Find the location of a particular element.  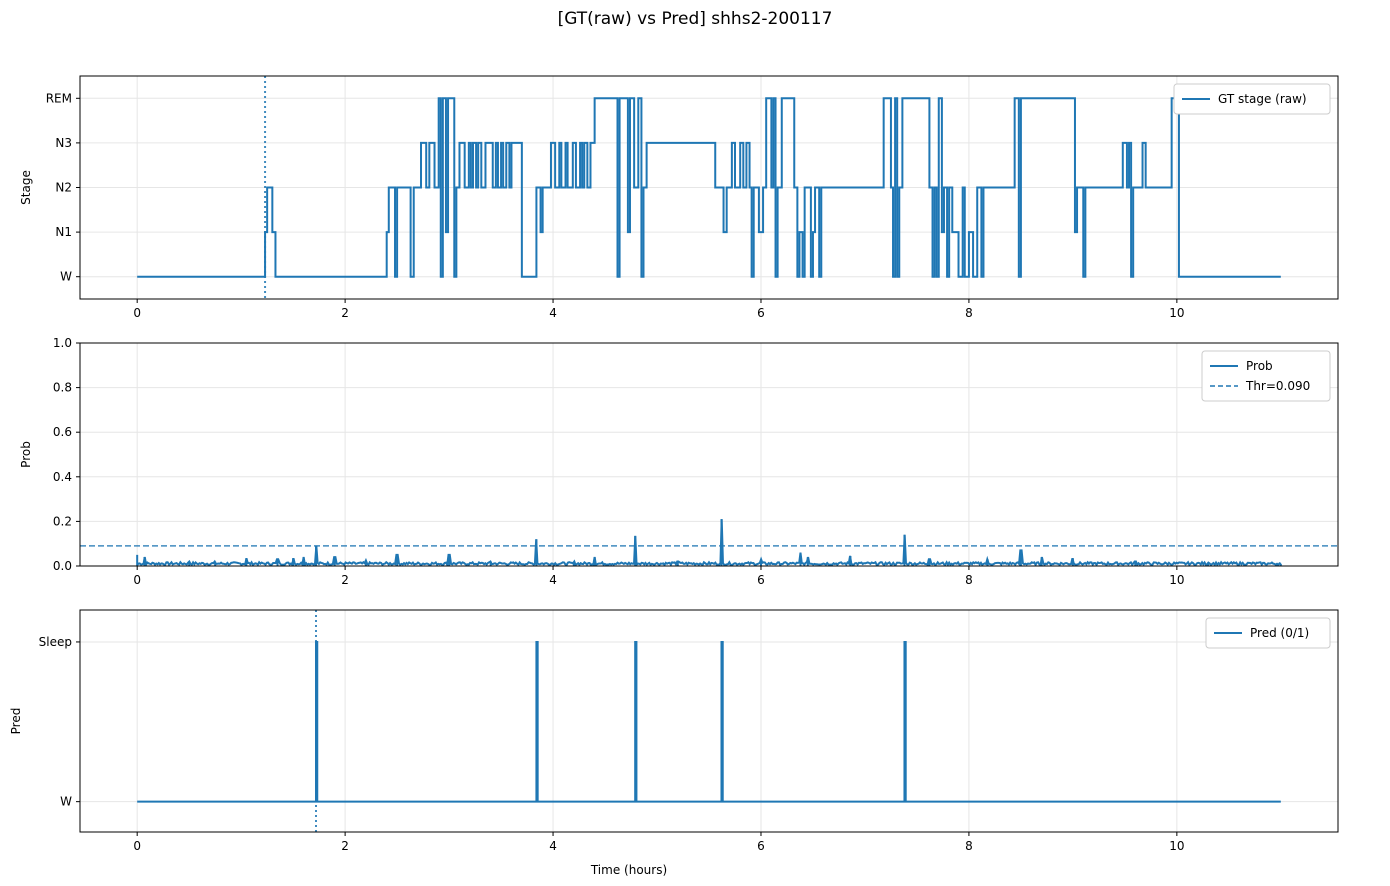

y-tick-label: 0.4 is located at coordinates (62, 477).